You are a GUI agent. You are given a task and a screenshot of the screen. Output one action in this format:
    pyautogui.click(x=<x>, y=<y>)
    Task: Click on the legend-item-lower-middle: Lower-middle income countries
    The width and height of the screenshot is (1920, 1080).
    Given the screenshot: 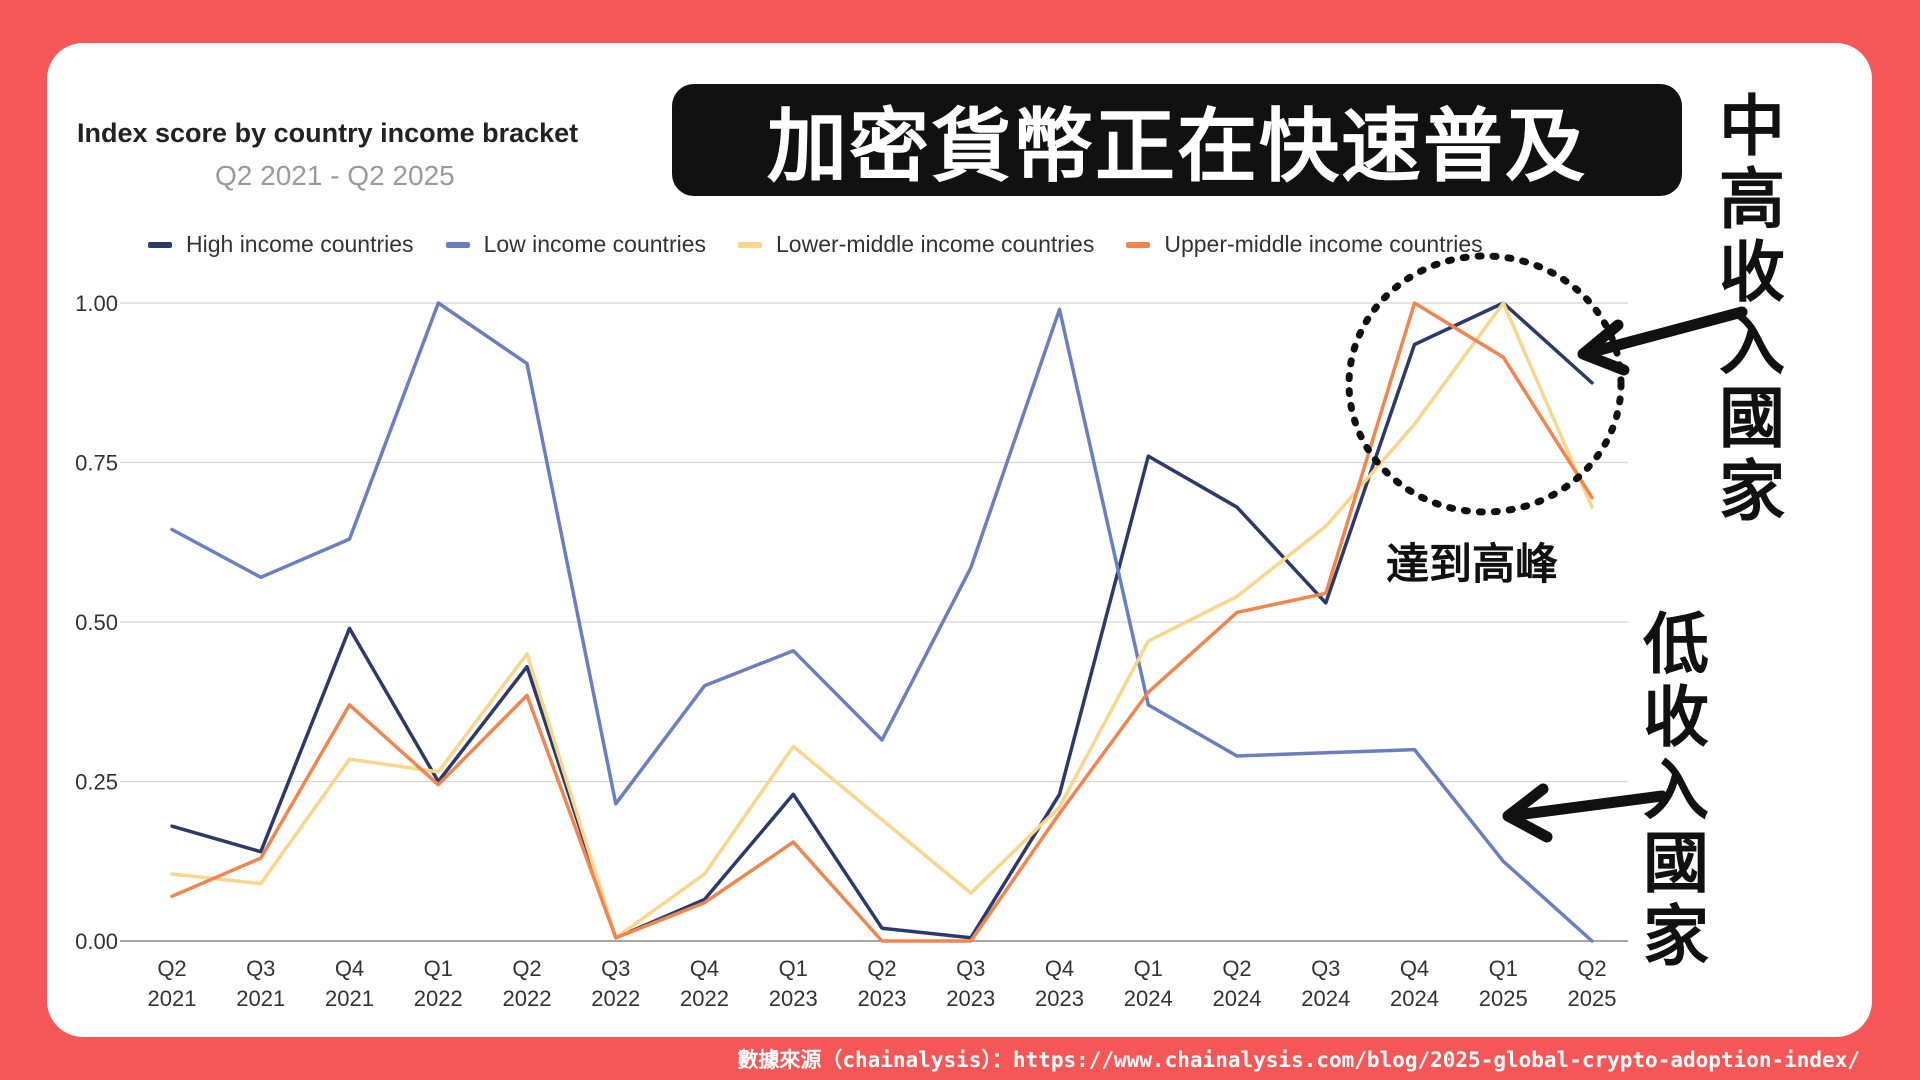 What is the action you would take?
    pyautogui.click(x=916, y=244)
    